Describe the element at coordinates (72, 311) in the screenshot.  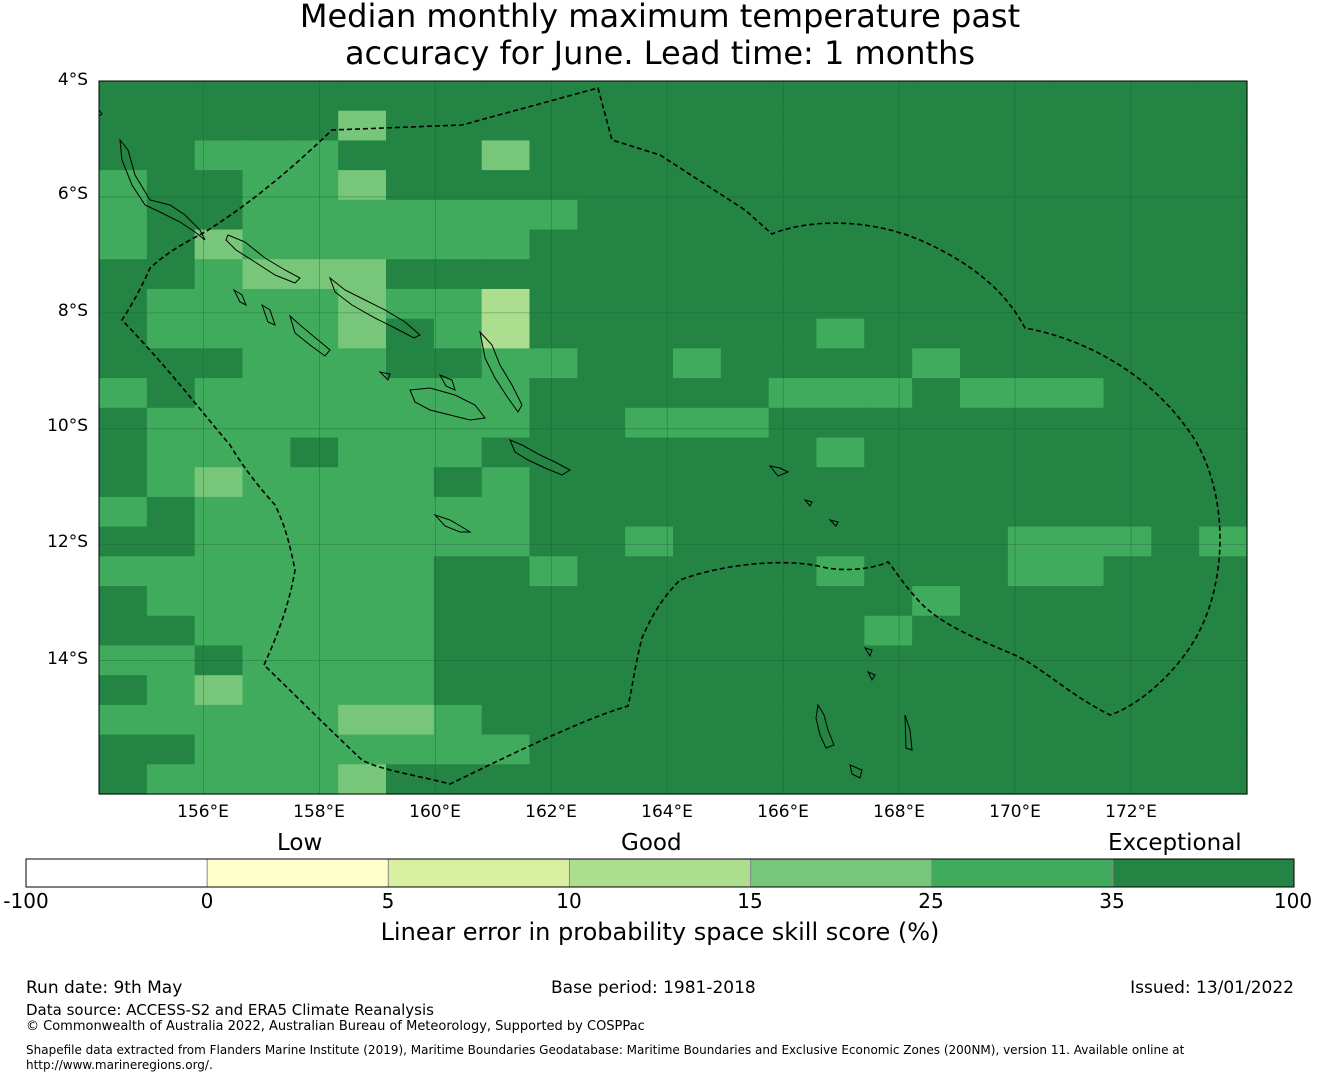
I see `lat-label-8s: 8°S` at that location.